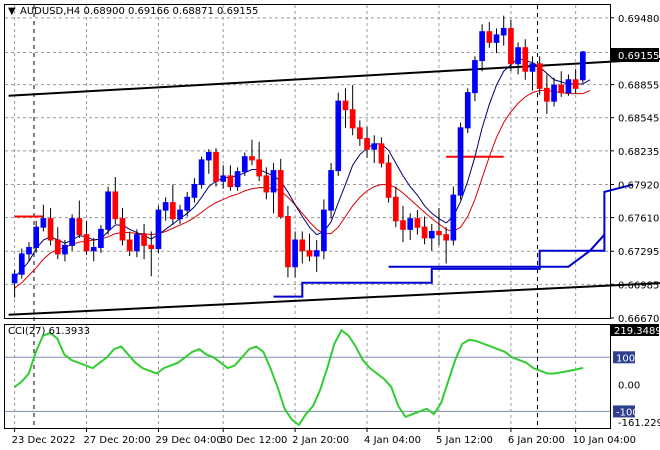 The image size is (660, 450). I want to click on current-price-badge: 0.69155, so click(635, 55).